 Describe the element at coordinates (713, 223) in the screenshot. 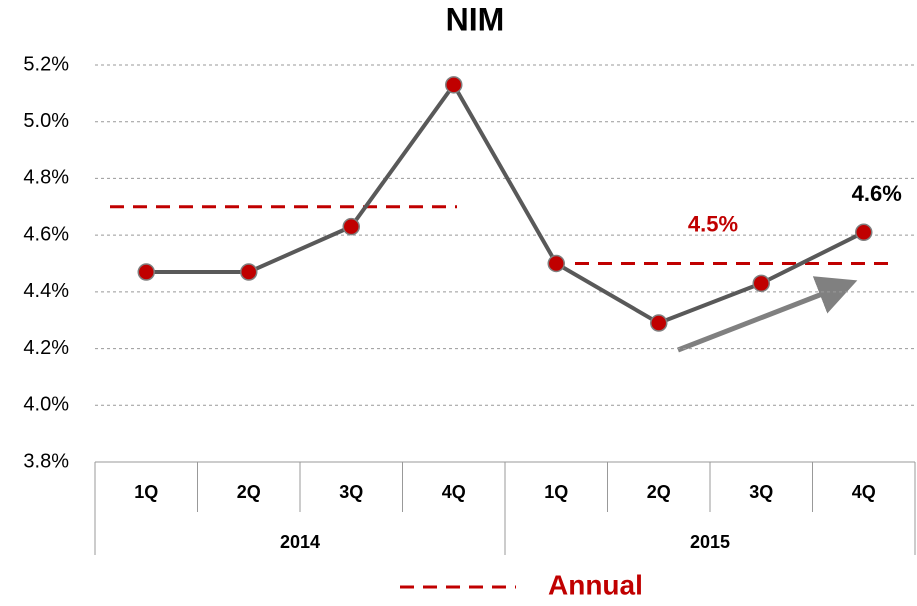

I see `annual-label: 4.5%` at that location.